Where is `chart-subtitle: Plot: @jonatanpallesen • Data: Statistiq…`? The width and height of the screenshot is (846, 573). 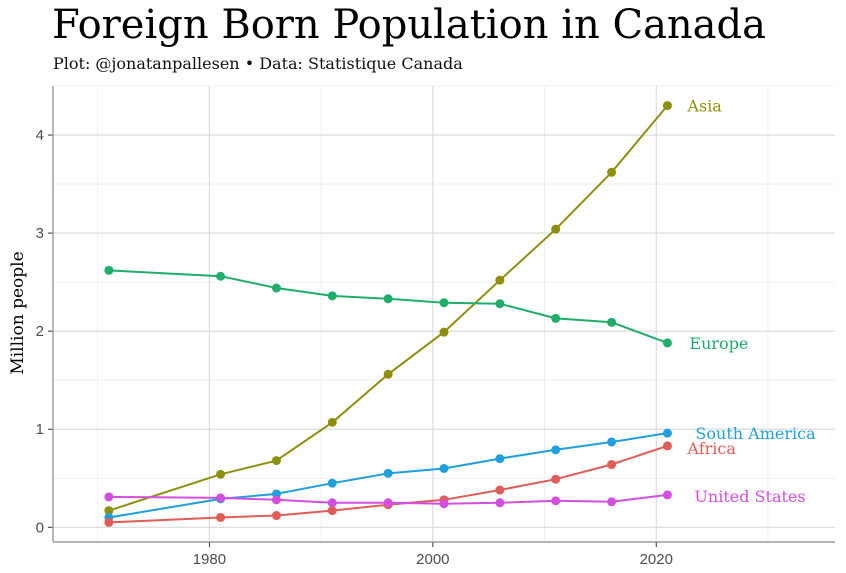
chart-subtitle: Plot: @jonatanpallesen • Data: Statistiq… is located at coordinates (258, 63).